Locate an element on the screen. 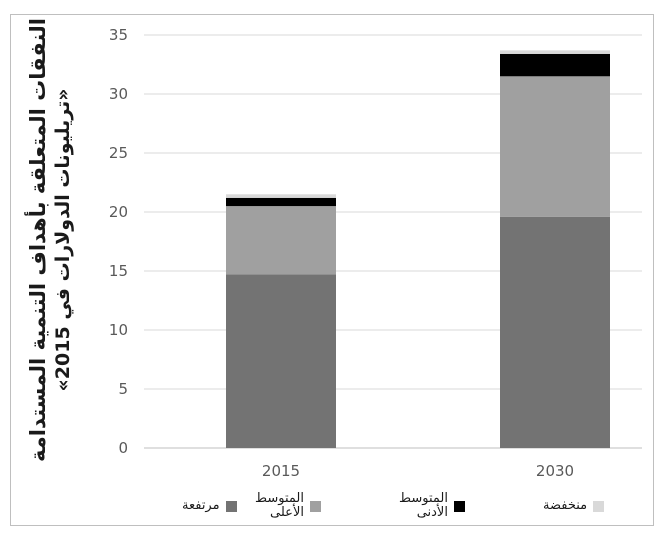  y-tick-label: 25 is located at coordinates (118, 153).